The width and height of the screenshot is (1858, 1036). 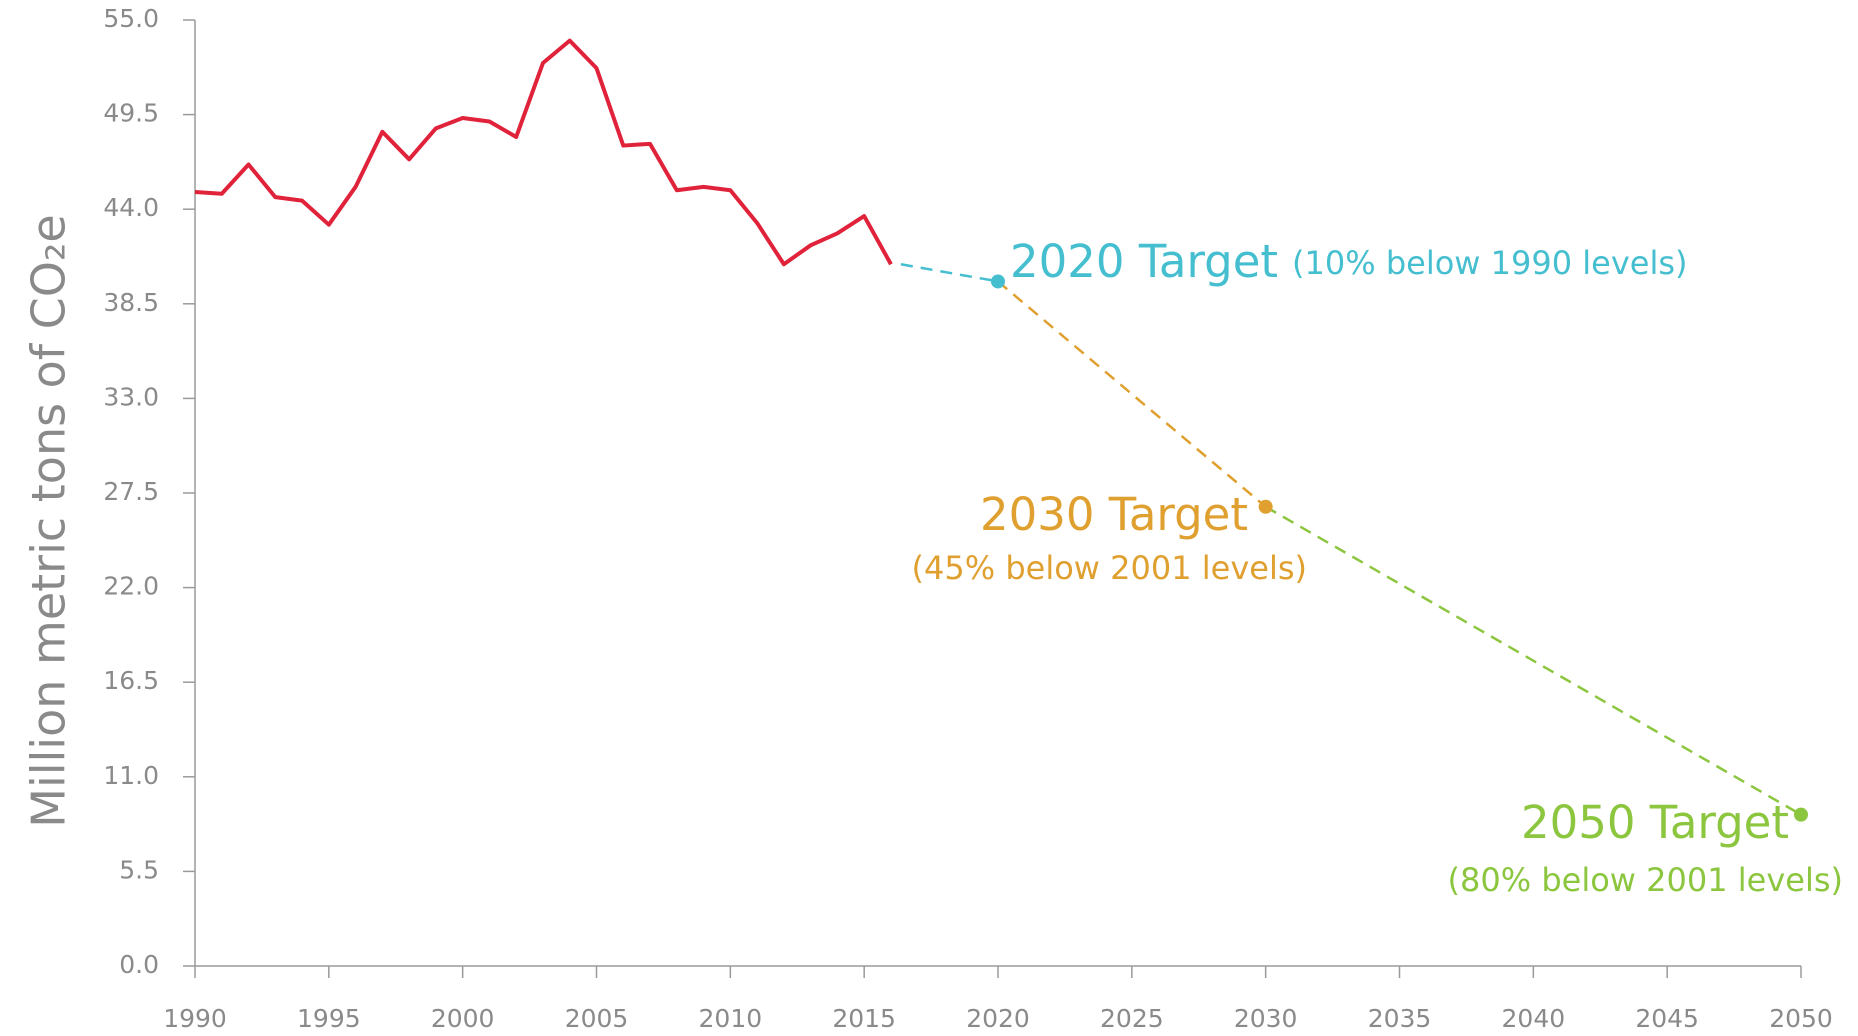 What do you see at coordinates (1534, 1018) in the screenshot?
I see `x-tick-label: 2040` at bounding box center [1534, 1018].